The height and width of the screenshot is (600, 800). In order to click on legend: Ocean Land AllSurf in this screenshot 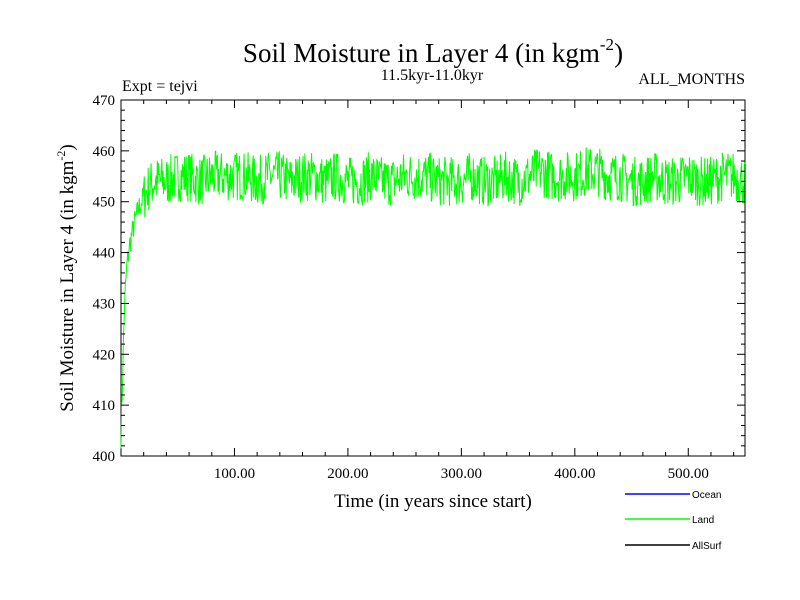, I will do `click(673, 521)`.